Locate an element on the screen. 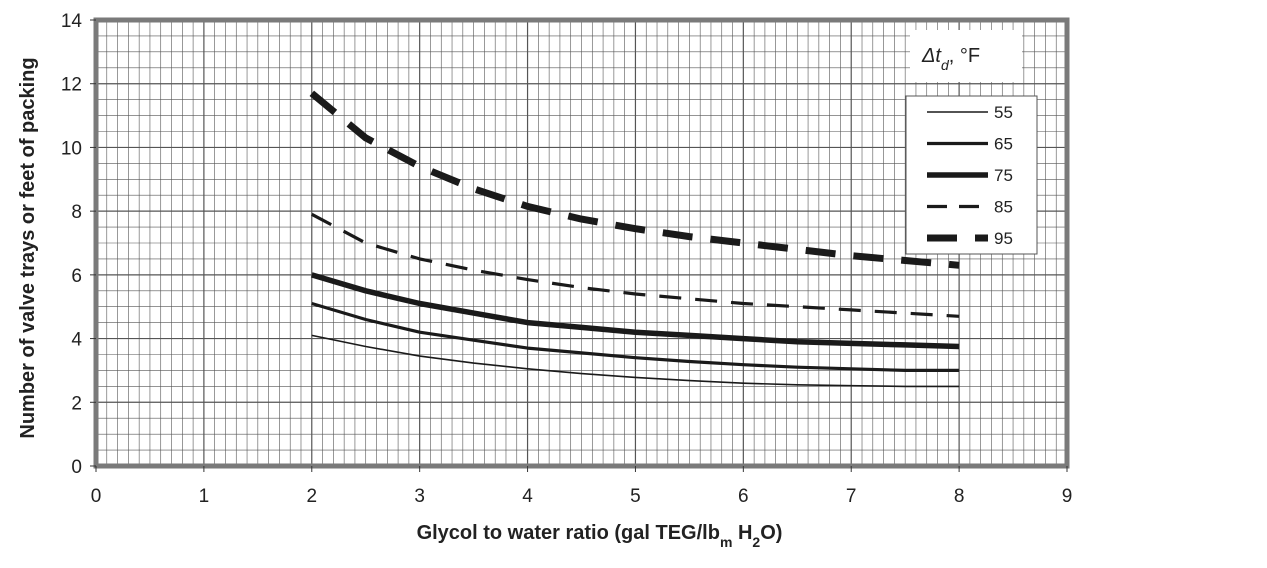  legend-title-symbol: Δt is located at coordinates (931, 56).